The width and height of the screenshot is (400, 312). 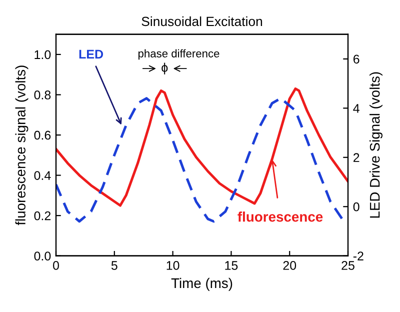 I want to click on annotation: ϕ, so click(x=165, y=68).